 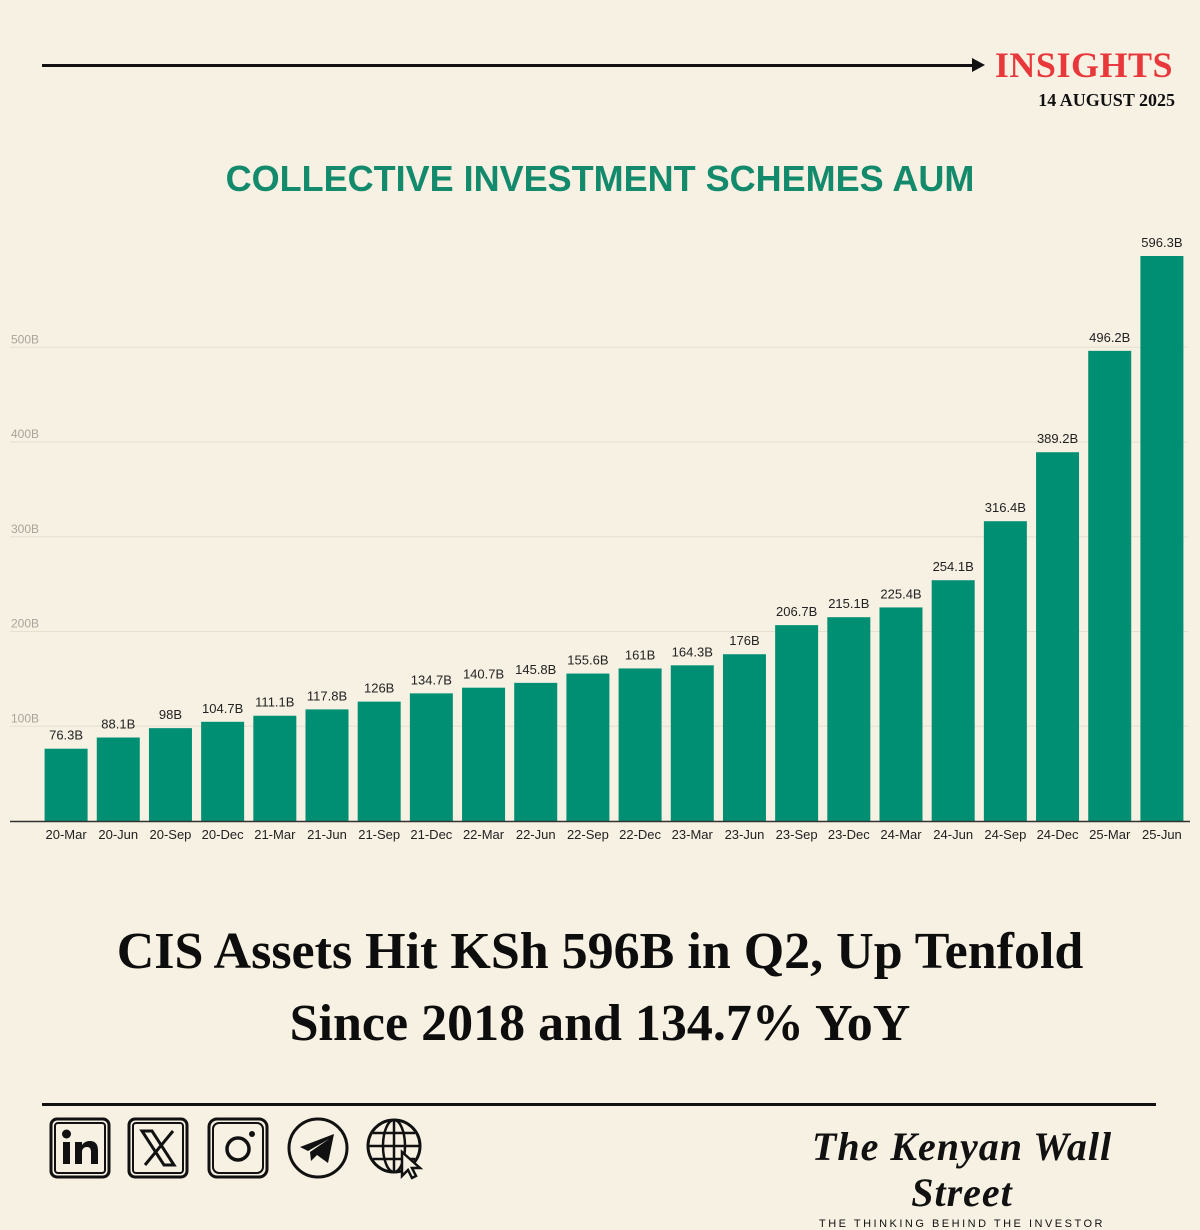 What do you see at coordinates (1161, 242) in the screenshot?
I see `data-label: 596.3B` at bounding box center [1161, 242].